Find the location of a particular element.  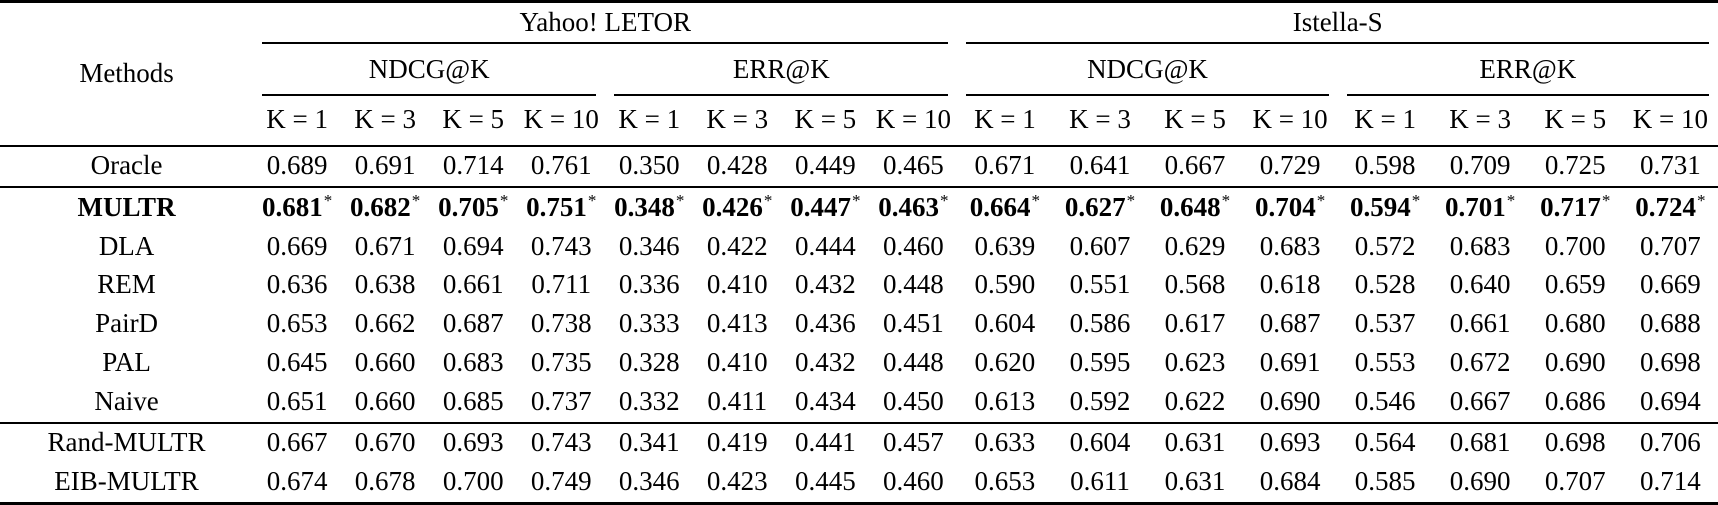

value-cell: 0.432 is located at coordinates (825, 363).